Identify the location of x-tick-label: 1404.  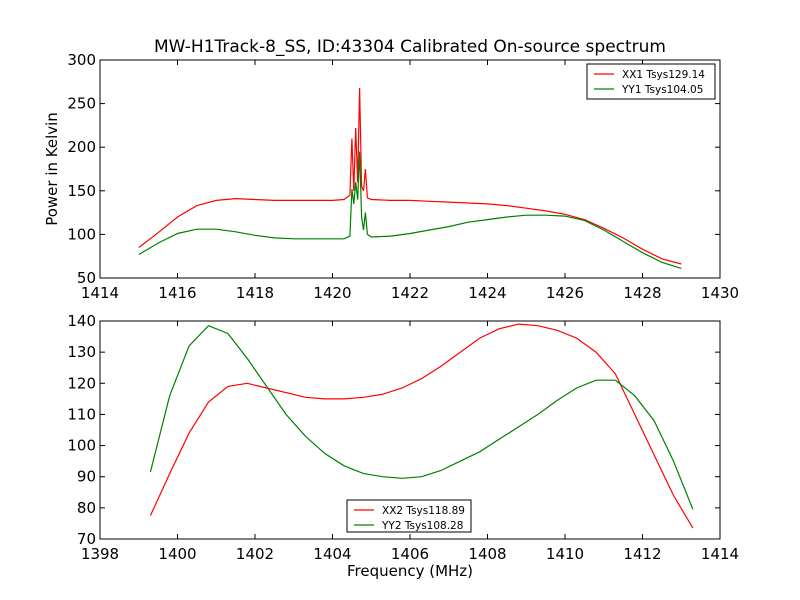
(332, 554).